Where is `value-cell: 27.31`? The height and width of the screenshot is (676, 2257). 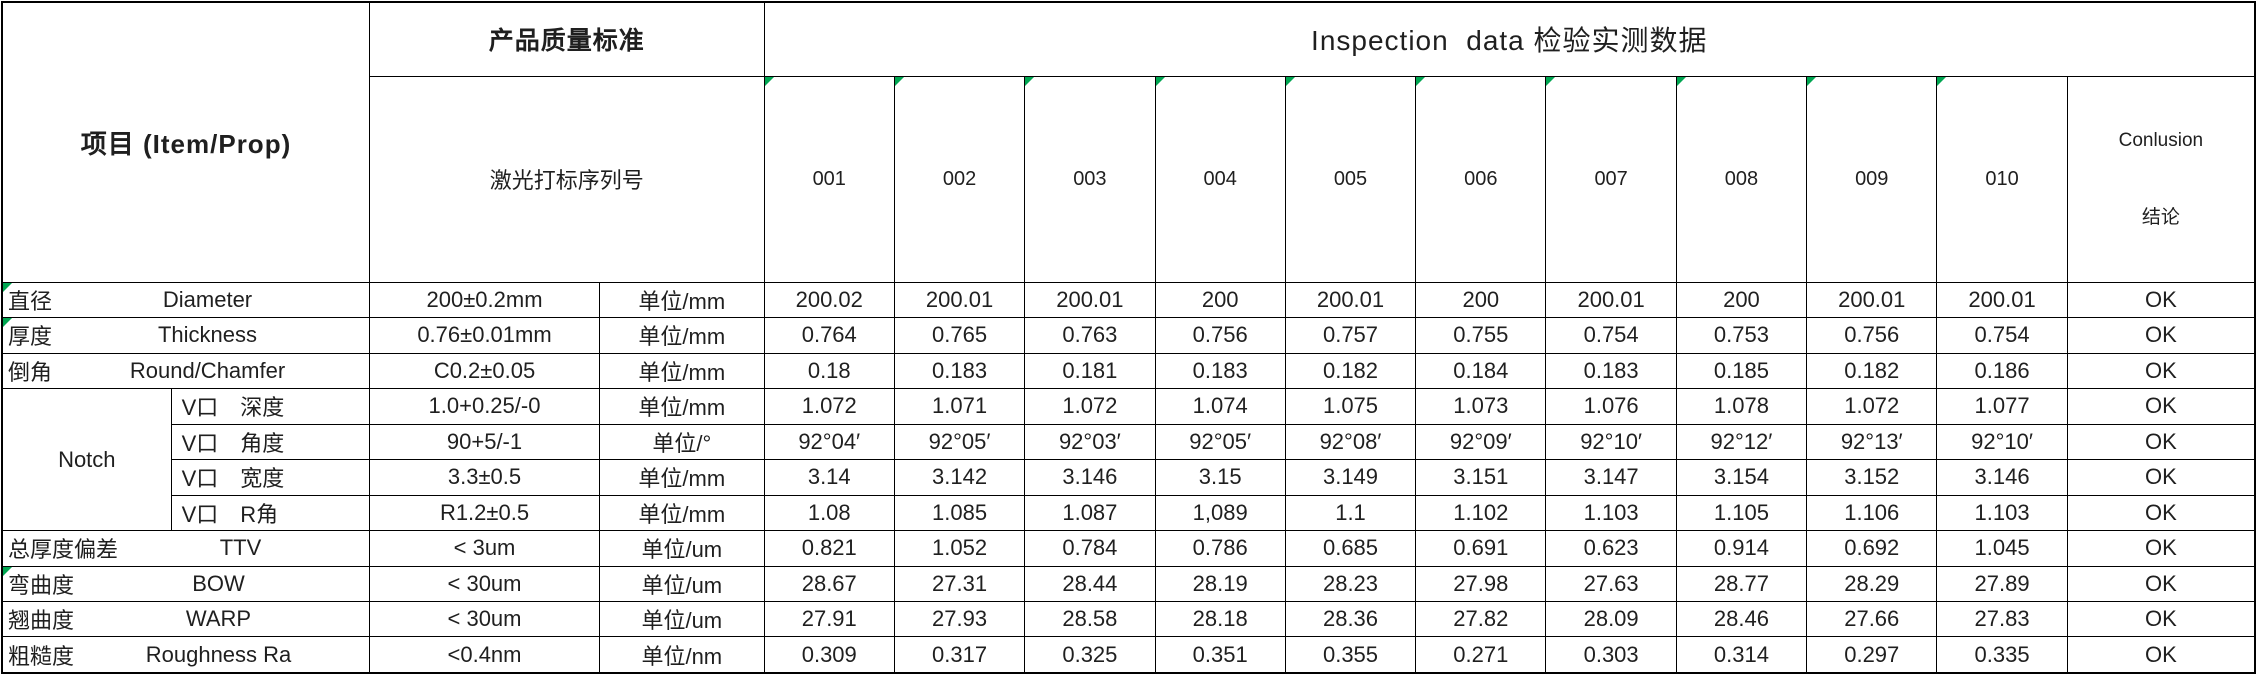
value-cell: 27.31 is located at coordinates (959, 583).